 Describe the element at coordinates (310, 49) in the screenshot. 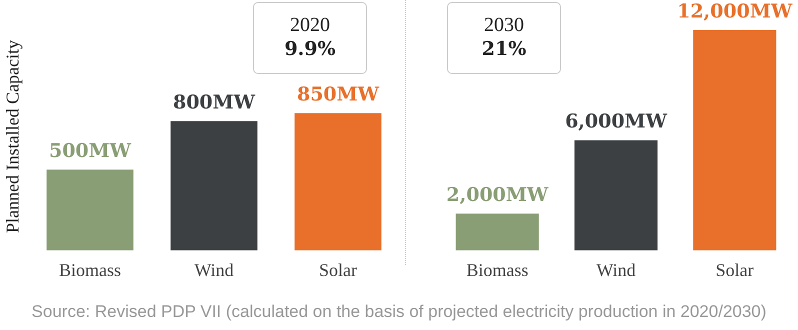

I see `chart-subtitle: 9.9%` at that location.